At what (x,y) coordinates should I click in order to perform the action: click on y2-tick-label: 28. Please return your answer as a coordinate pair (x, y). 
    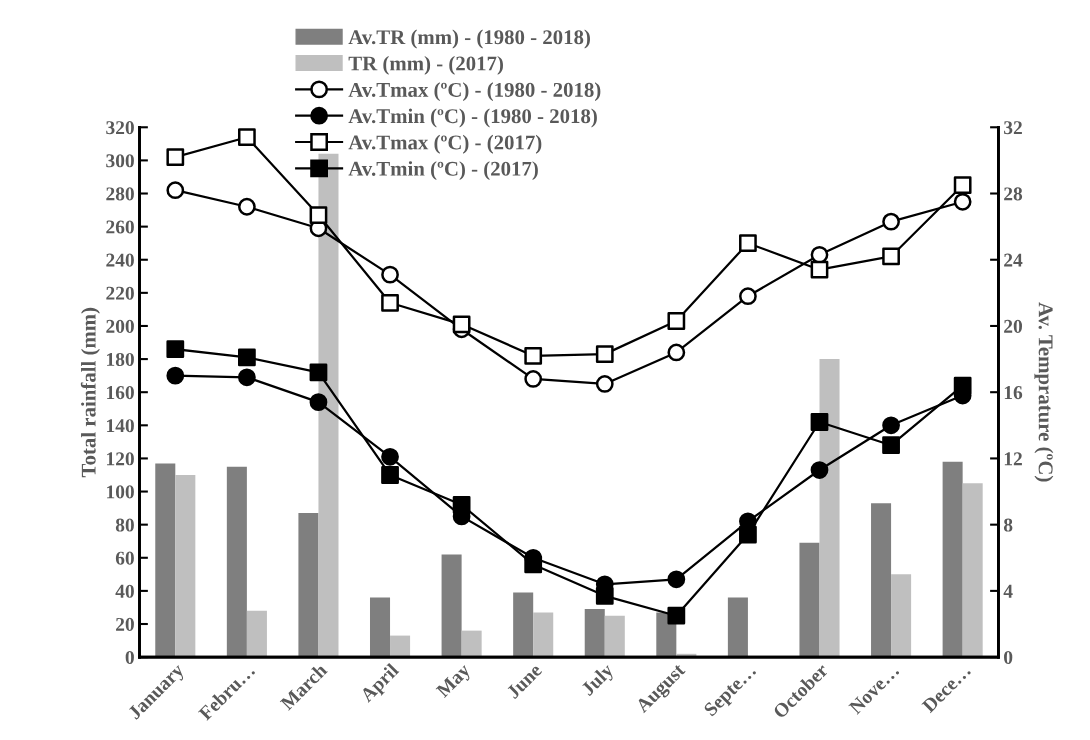
    Looking at the image, I should click on (1013, 194).